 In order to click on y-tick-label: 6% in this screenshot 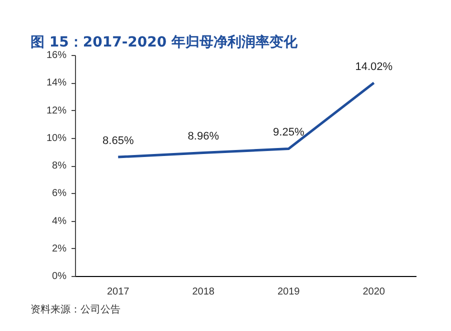, I will do `click(59, 194)`.